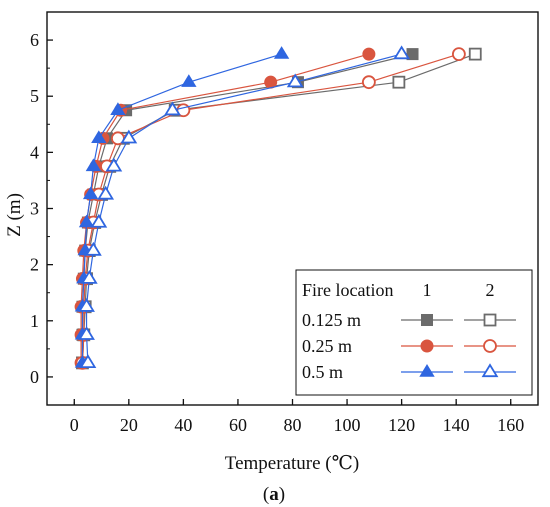 The image size is (550, 507). Describe the element at coordinates (510, 425) in the screenshot. I see `x-tick-label: 160` at that location.